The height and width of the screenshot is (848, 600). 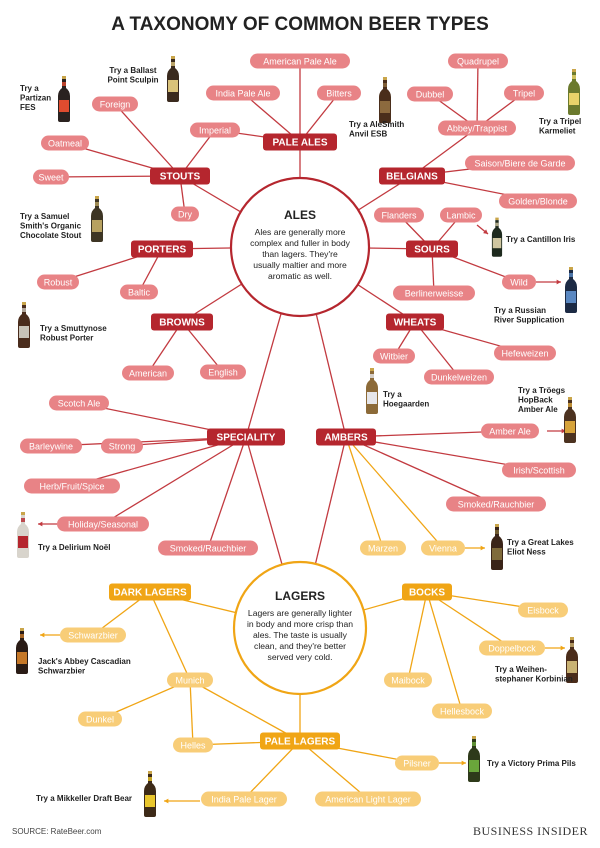 I want to click on lagers-hub-circle, so click(x=300, y=628).